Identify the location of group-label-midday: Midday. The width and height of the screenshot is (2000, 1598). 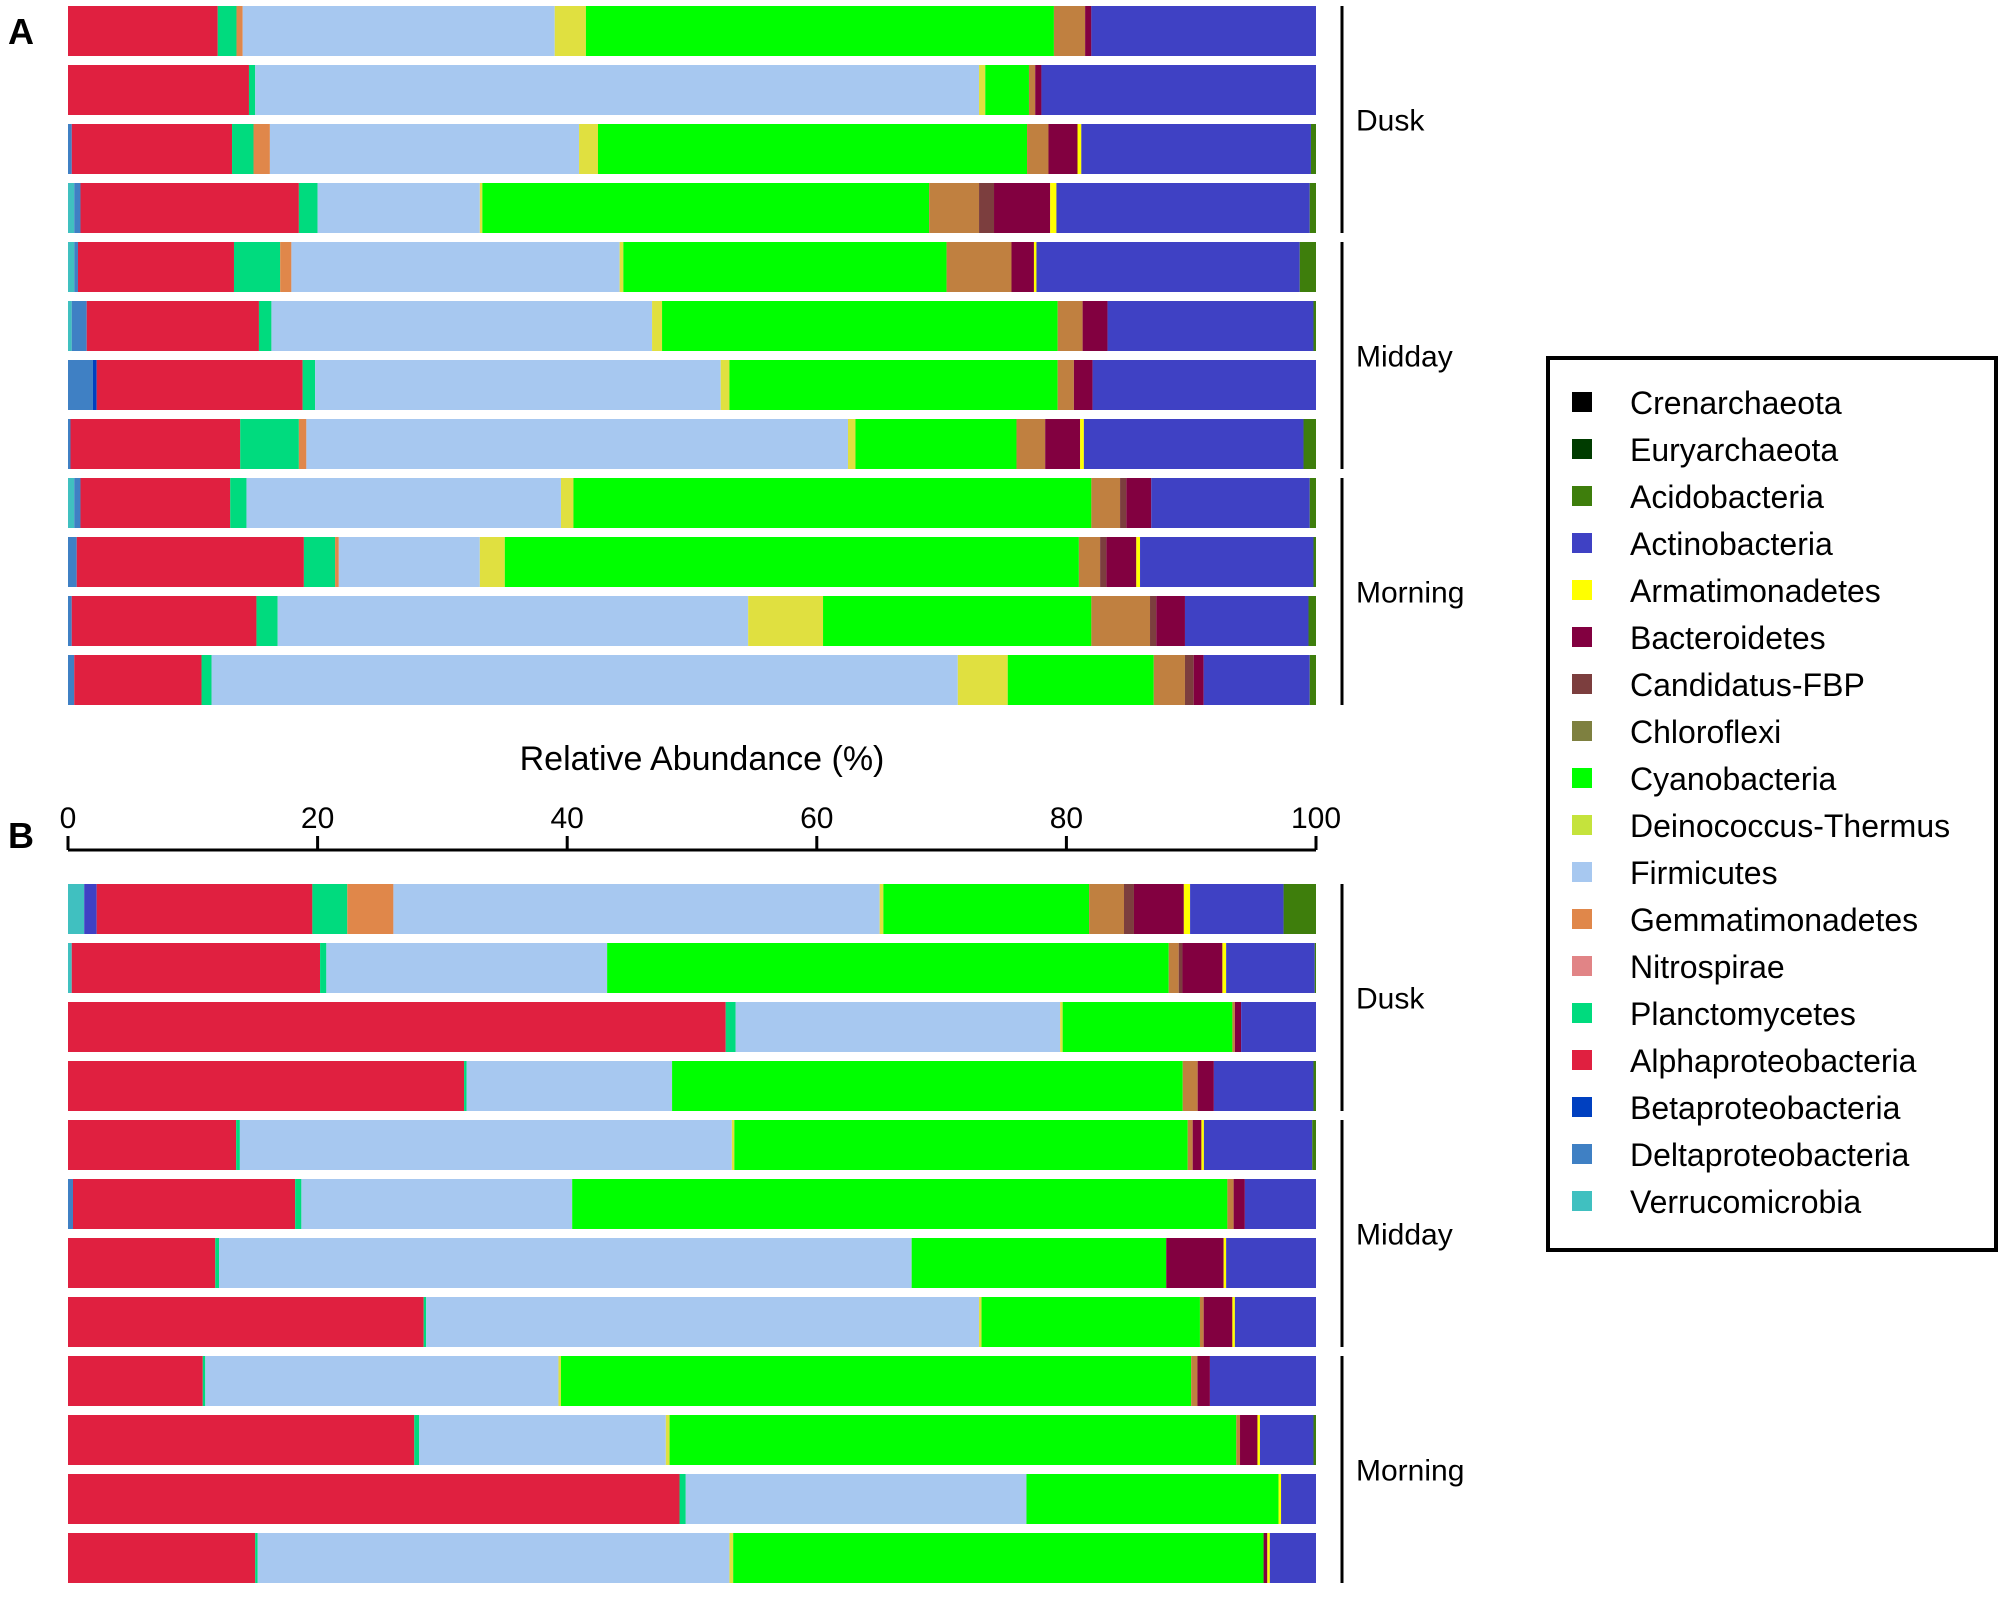
(1404, 1235).